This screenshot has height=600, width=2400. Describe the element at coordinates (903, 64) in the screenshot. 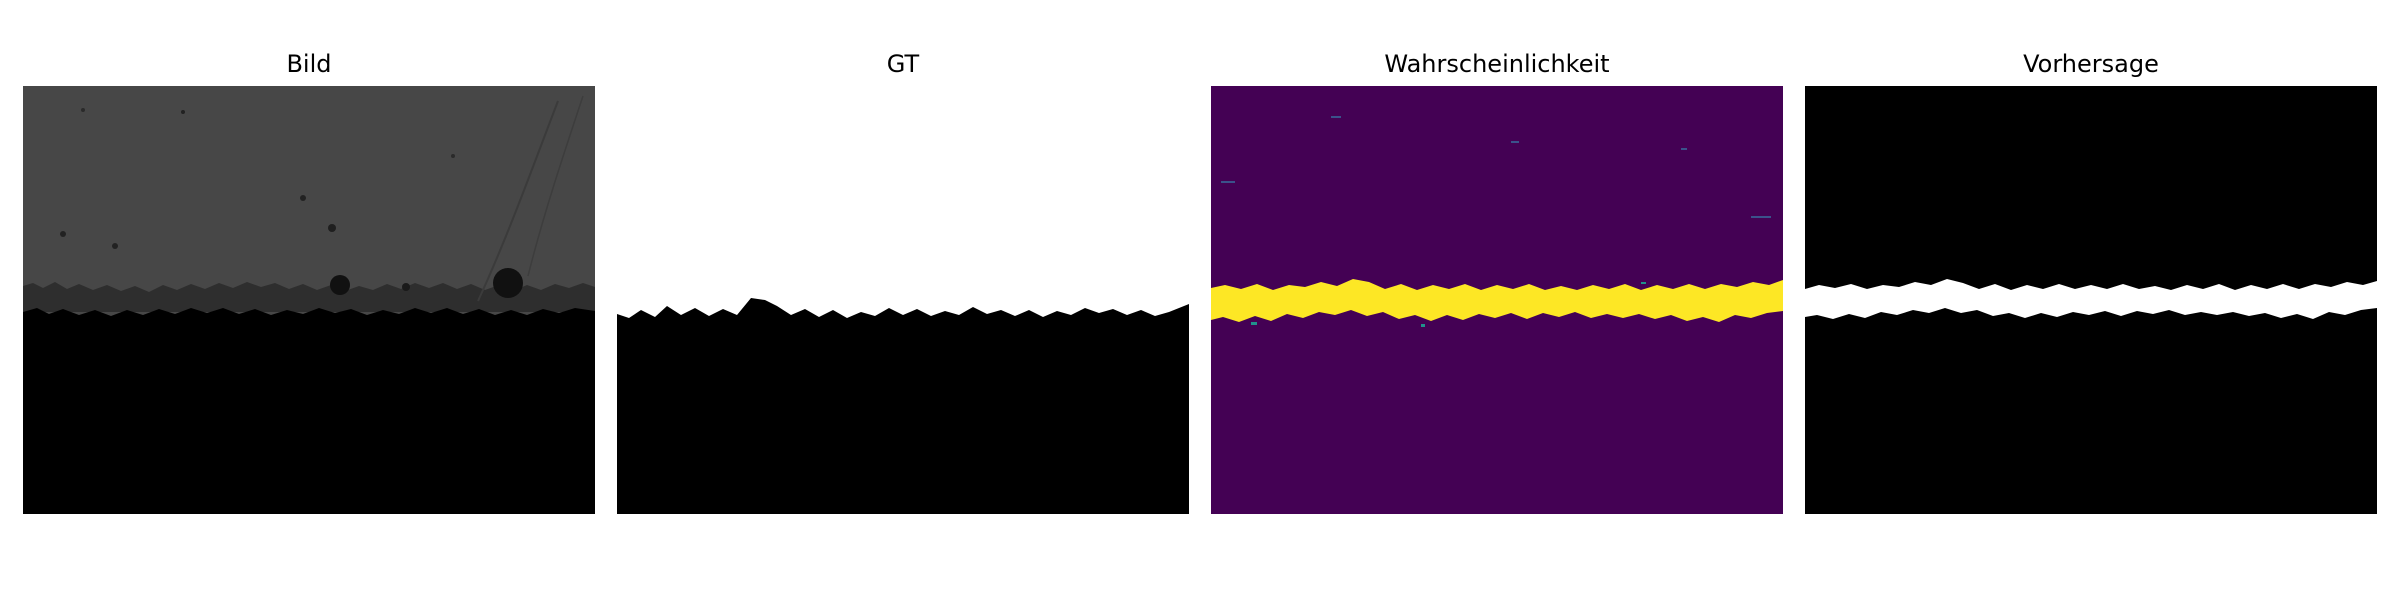

I see `panel-title-gt: GT` at that location.